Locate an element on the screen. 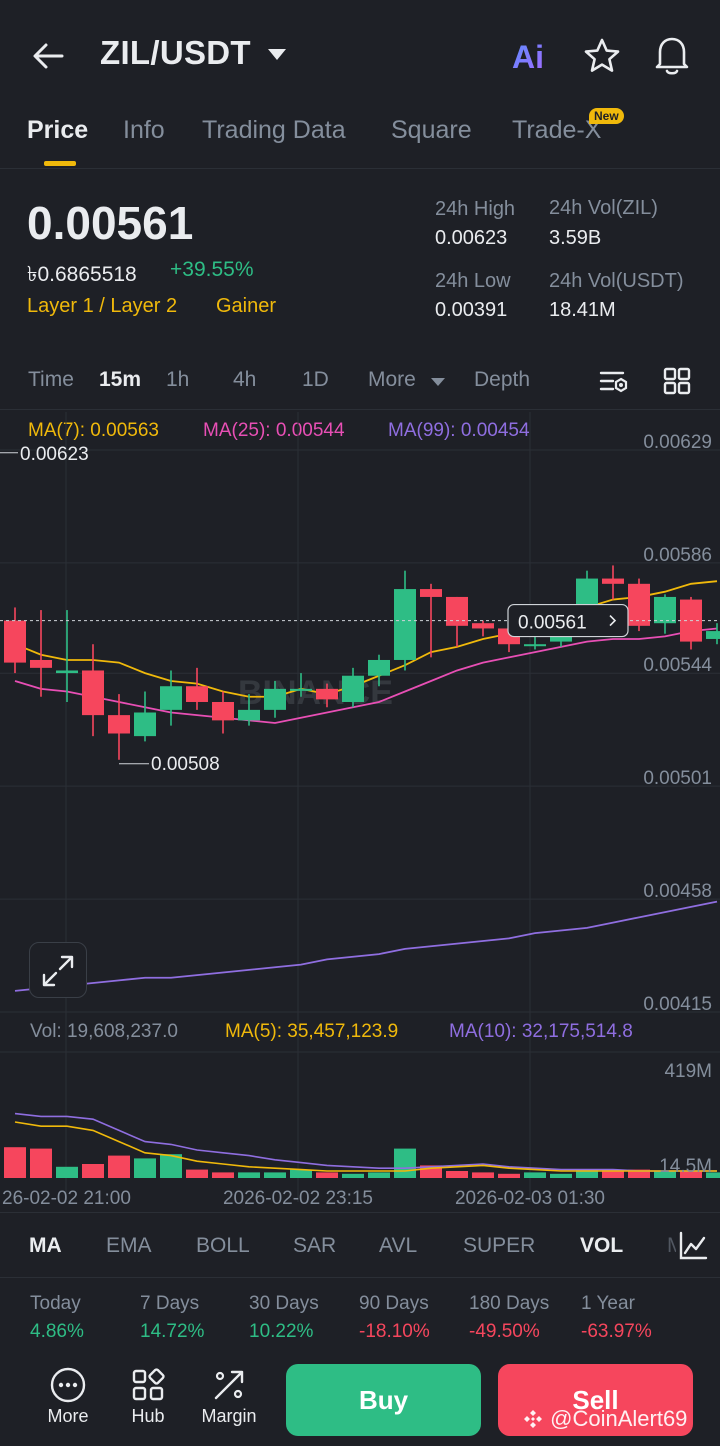 Image resolution: width=720 pixels, height=1446 pixels. perf-label-7d: 7 Days is located at coordinates (170, 1303).